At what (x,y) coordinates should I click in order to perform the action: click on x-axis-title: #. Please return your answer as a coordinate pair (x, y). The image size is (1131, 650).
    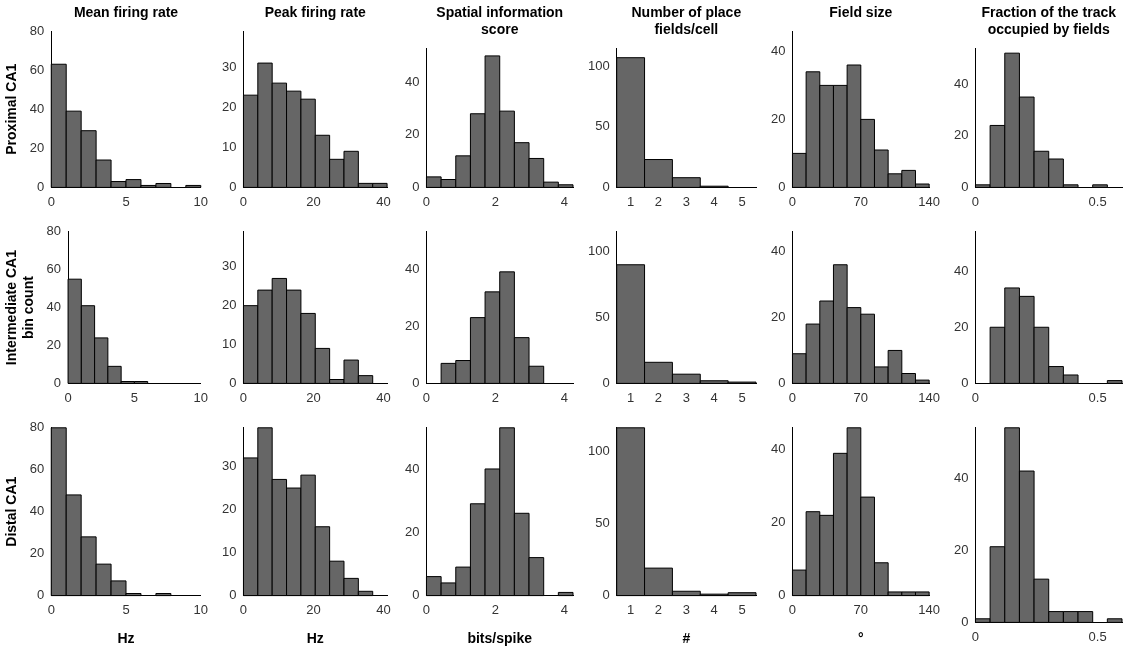
    Looking at the image, I should click on (686, 638).